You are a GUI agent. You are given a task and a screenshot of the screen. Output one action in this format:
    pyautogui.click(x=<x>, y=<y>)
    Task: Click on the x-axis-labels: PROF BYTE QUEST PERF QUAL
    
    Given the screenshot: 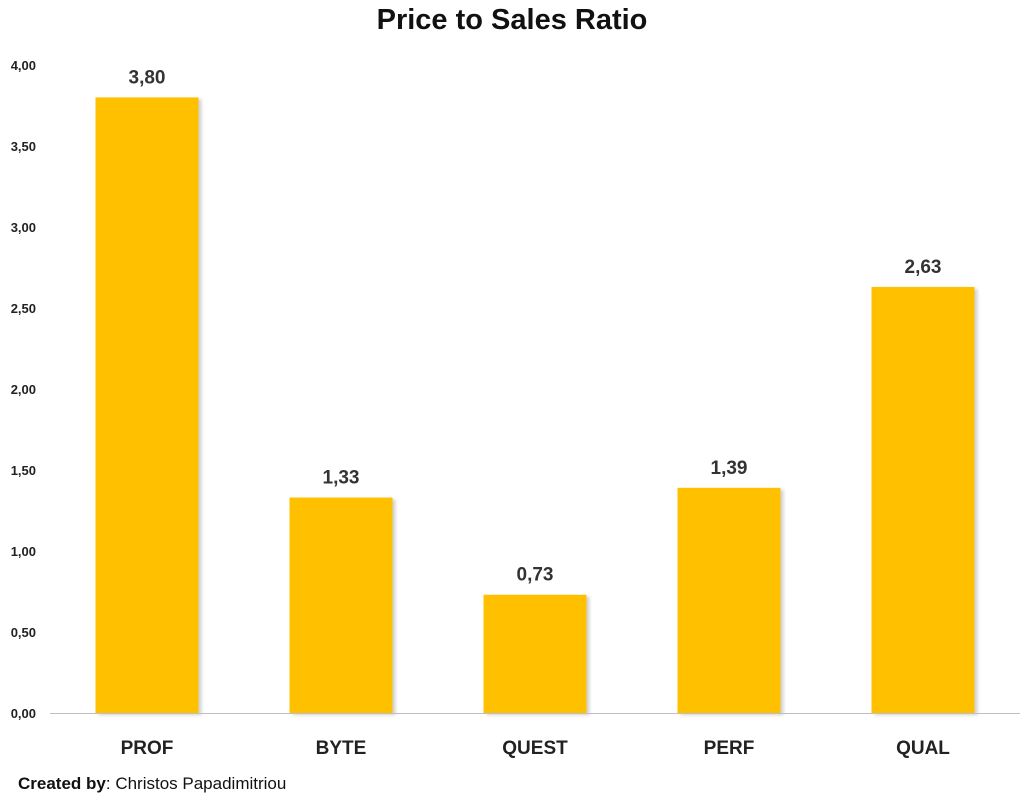 What is the action you would take?
    pyautogui.click(x=536, y=748)
    